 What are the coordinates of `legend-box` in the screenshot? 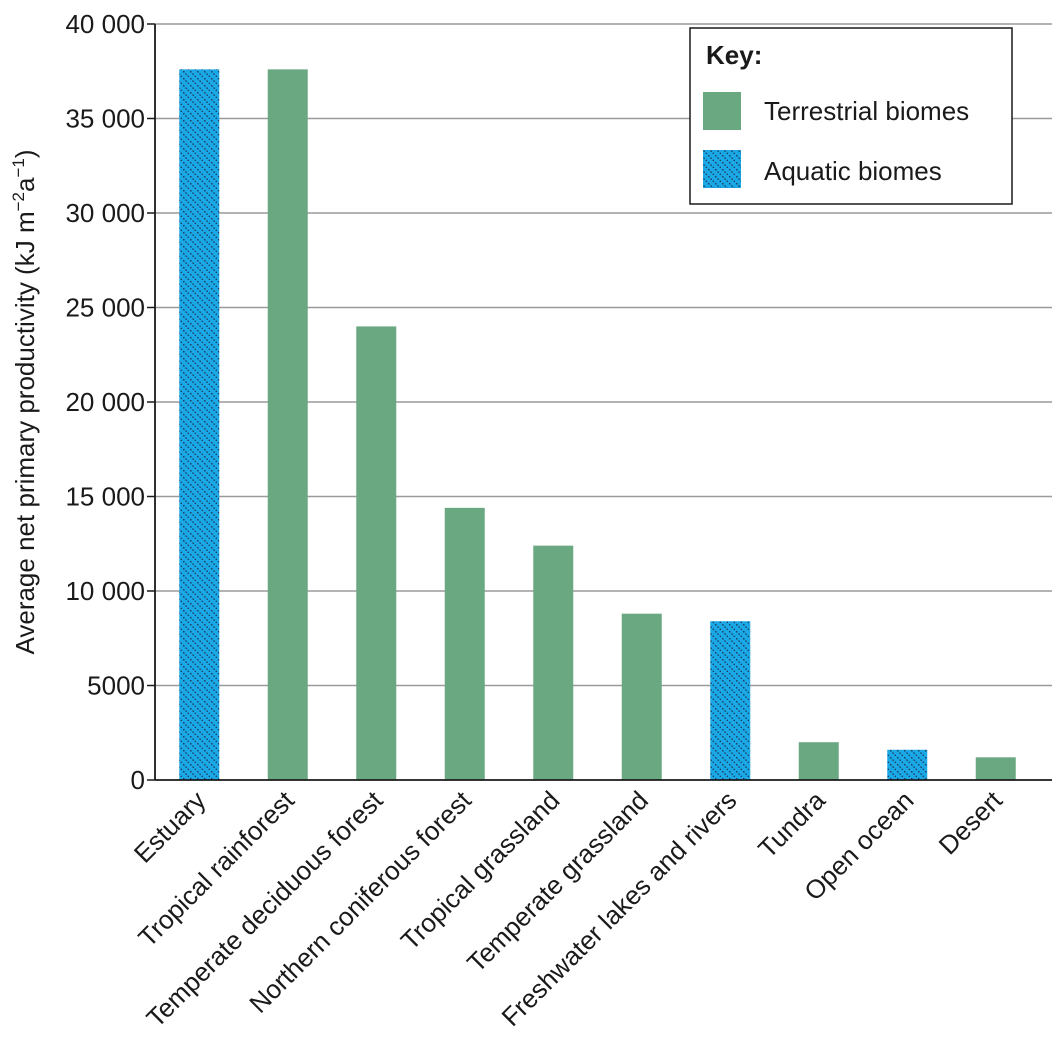 It's located at (851, 116).